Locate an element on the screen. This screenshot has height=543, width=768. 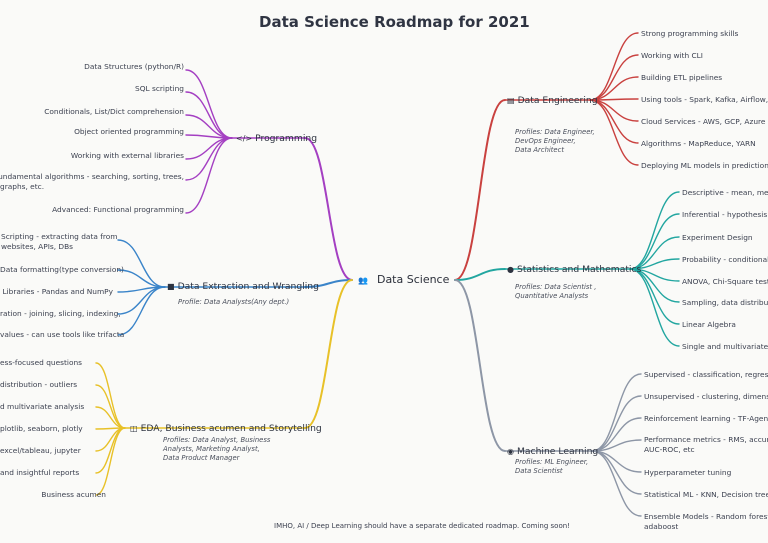
leaf-extraction: Data formatting(type conversion) is located at coordinates (62, 269).